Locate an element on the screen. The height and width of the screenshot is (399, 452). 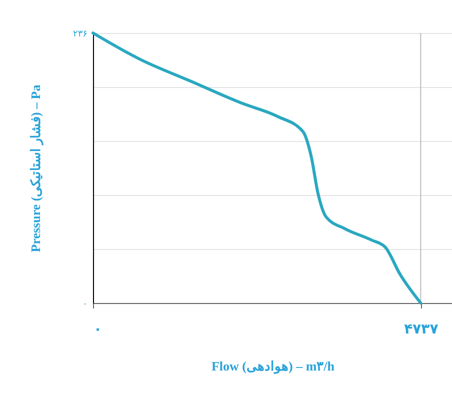
y-tick-label: ۲۳۶ is located at coordinates (80, 35).